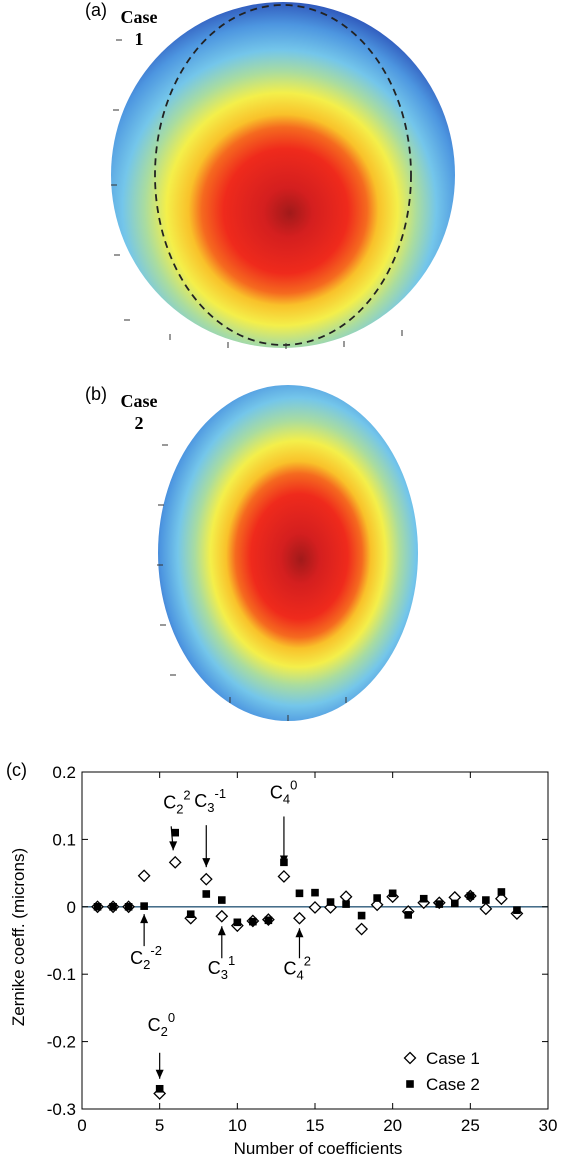 Image resolution: width=561 pixels, height=1163 pixels. Describe the element at coordinates (159, 1125) in the screenshot. I see `x-tick-label: 5` at that location.